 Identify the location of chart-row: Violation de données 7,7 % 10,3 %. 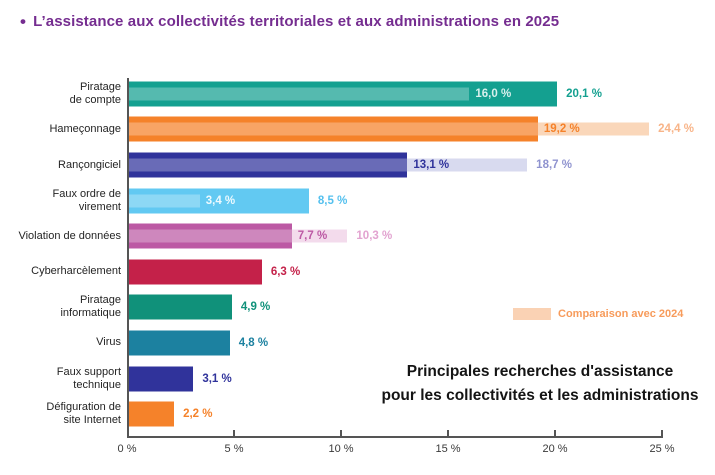
(340, 236).